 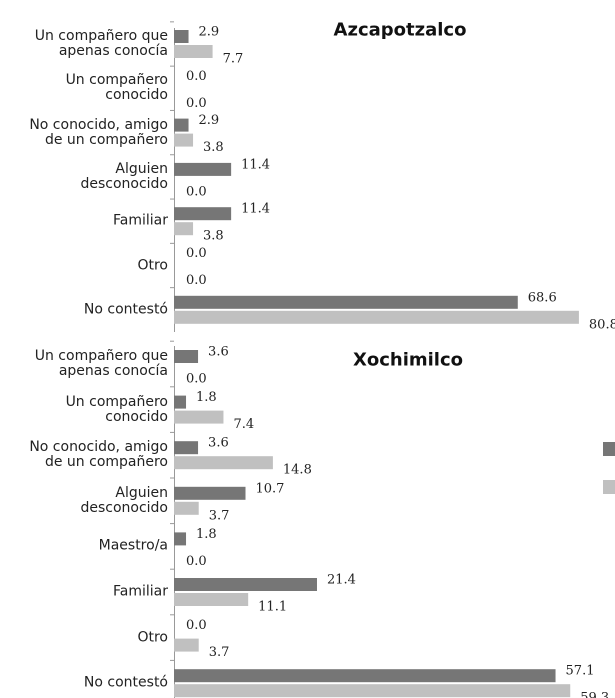 I want to click on value-label: 7.7, so click(x=233, y=59).